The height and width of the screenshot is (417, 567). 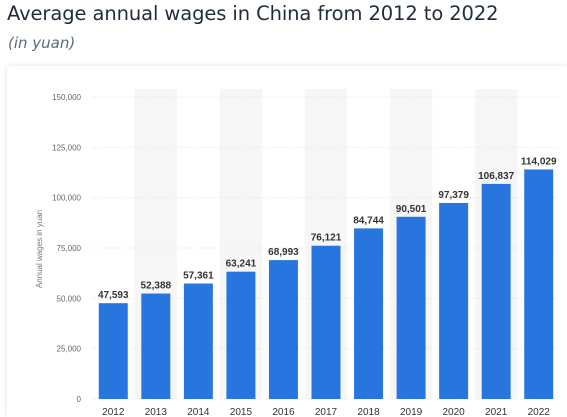 I want to click on y-tick-label: 100,000, so click(x=66, y=198).